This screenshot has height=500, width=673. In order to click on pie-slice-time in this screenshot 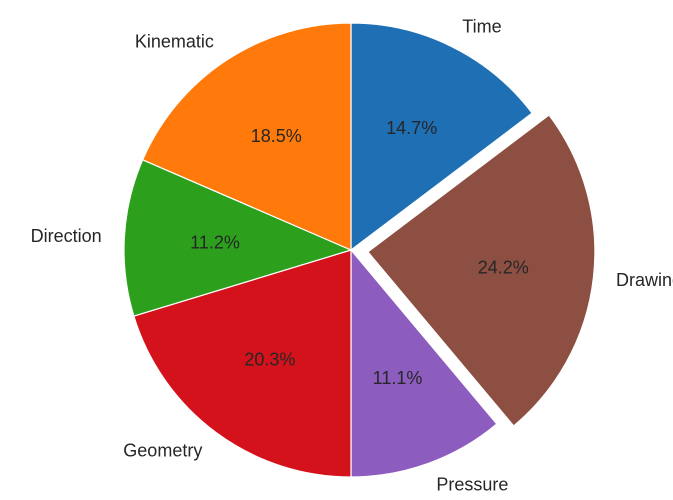, I will do `click(441, 137)`.